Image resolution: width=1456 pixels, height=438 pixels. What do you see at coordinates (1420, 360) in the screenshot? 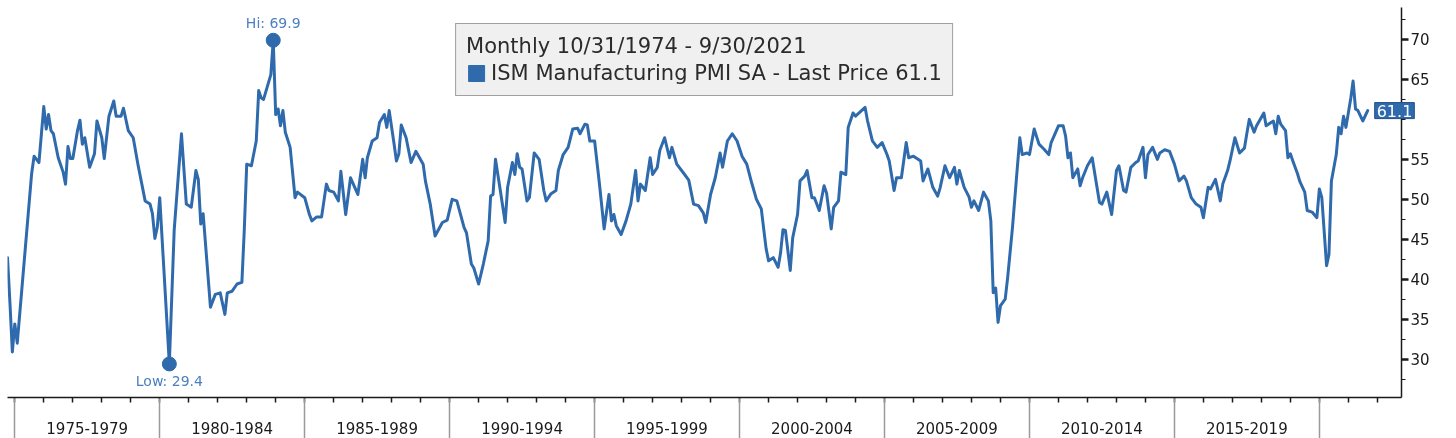
I see `y-tick-label: 30` at bounding box center [1420, 360].